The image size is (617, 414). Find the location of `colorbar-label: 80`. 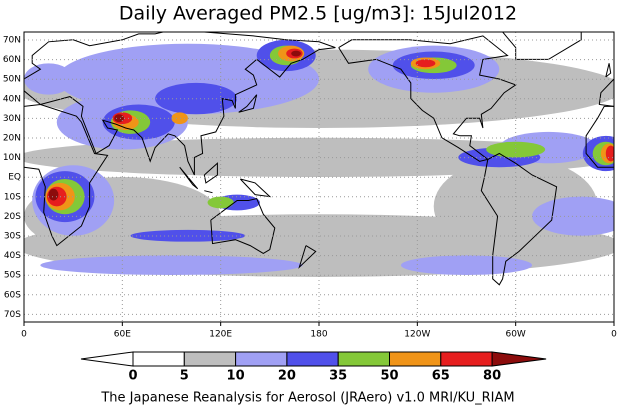

colorbar-label: 80 is located at coordinates (492, 376).